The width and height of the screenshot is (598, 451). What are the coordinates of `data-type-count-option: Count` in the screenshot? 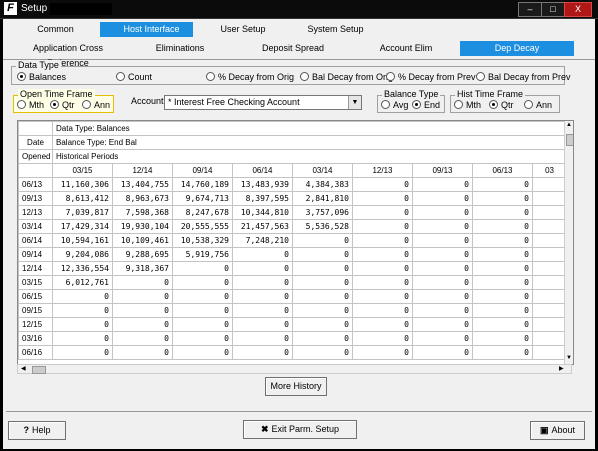 It's located at (134, 77).